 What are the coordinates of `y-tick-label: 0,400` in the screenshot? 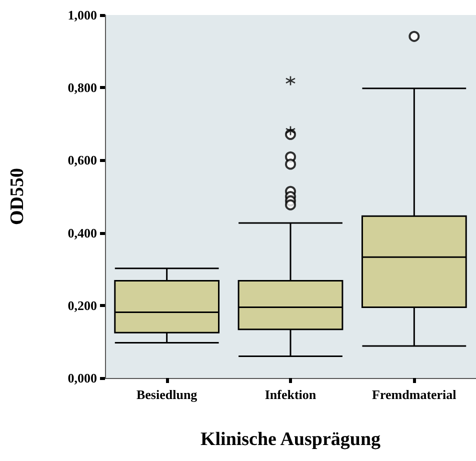 It's located at (82, 232).